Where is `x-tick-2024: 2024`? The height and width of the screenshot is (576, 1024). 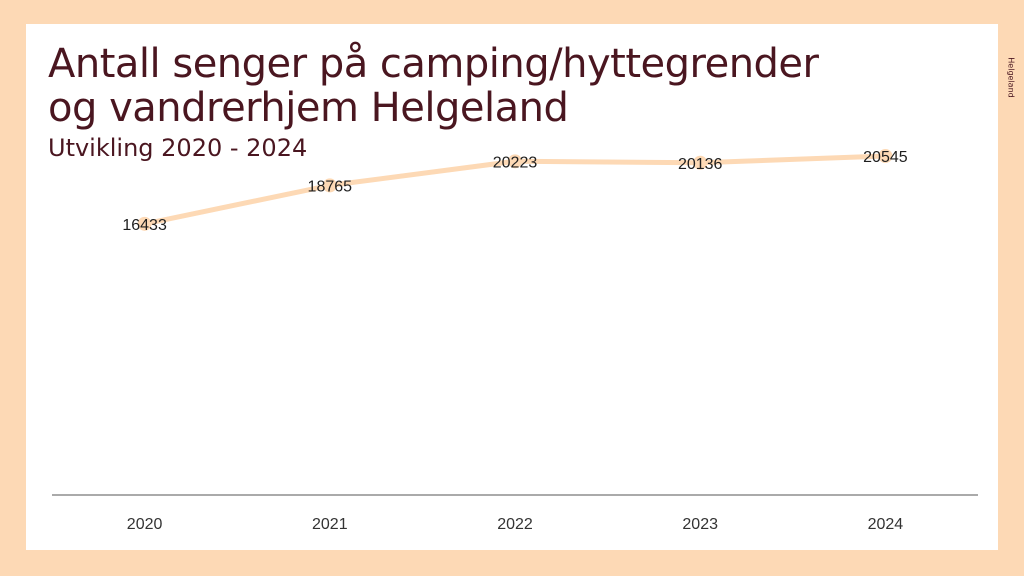 x-tick-2024: 2024 is located at coordinates (886, 524).